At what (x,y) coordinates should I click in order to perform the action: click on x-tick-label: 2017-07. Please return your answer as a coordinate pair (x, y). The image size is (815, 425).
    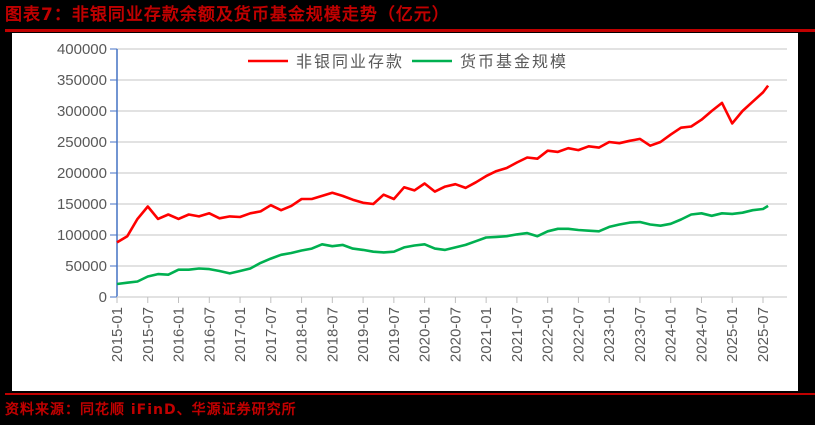
    Looking at the image, I should click on (271, 334).